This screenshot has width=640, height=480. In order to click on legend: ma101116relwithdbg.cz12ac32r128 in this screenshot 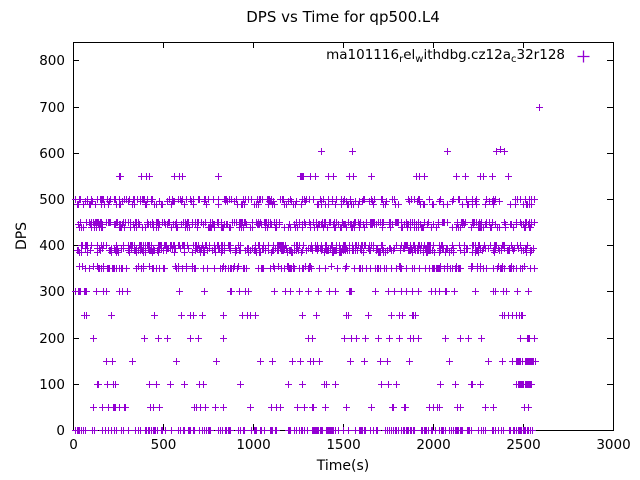, I will do `click(458, 56)`.